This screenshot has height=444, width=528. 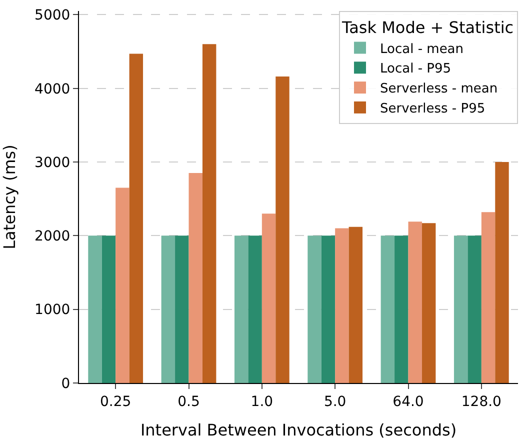 I want to click on legend-label: Serverless - mean, so click(x=439, y=89).